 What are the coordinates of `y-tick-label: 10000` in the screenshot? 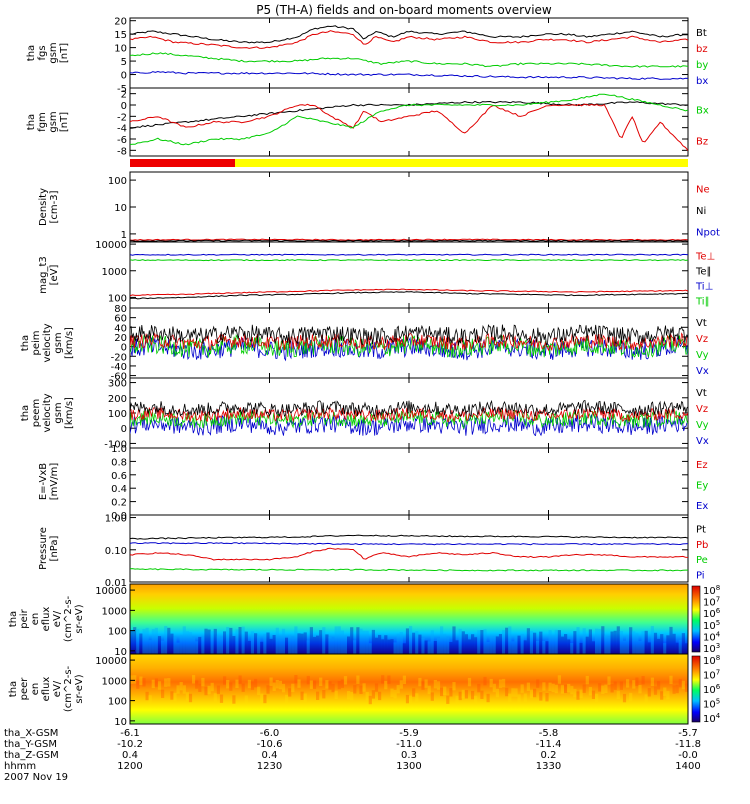 It's located at (111, 661).